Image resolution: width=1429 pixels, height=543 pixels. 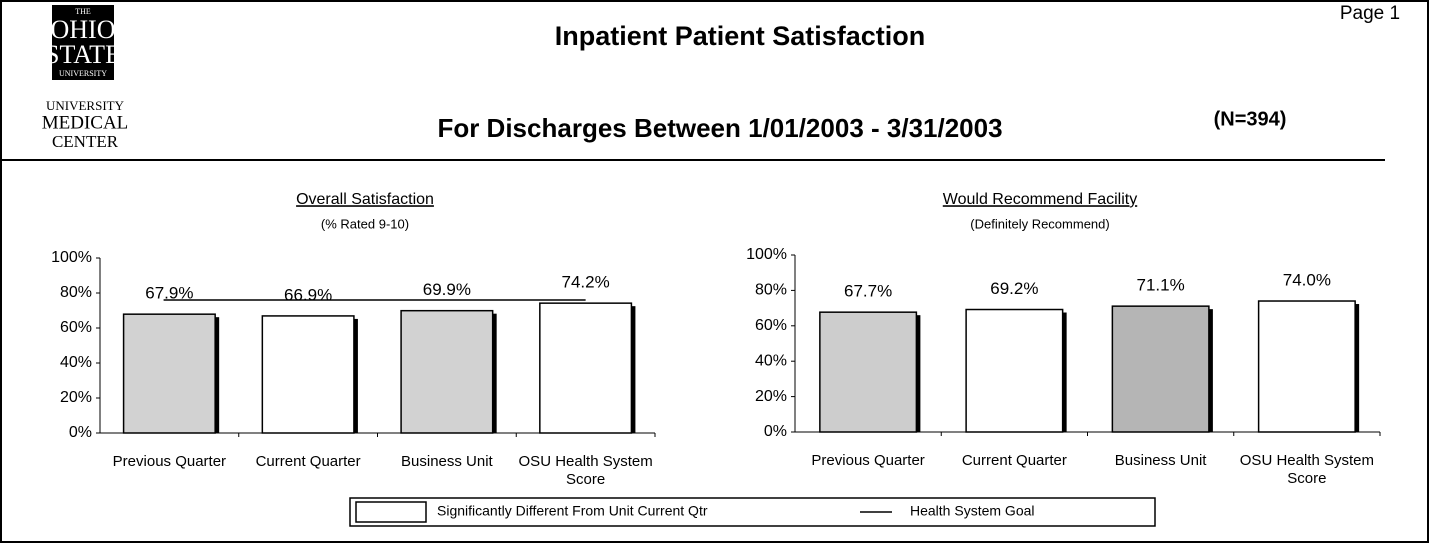 What do you see at coordinates (391, 512) in the screenshot?
I see `legend-swatch` at bounding box center [391, 512].